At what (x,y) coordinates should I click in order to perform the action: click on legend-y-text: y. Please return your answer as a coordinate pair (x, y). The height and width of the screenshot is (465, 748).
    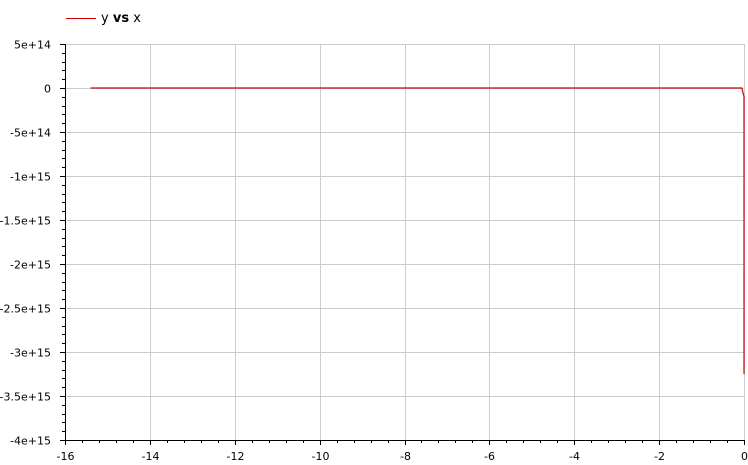
    Looking at the image, I should click on (105, 18).